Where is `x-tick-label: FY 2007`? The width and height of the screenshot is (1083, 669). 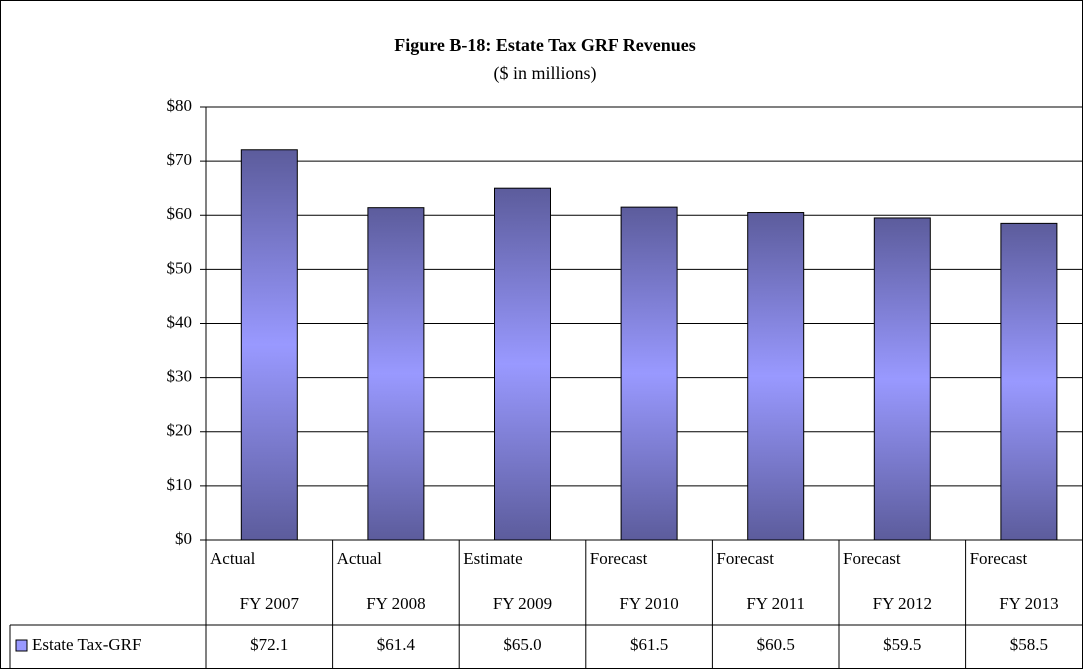
x-tick-label: FY 2007 is located at coordinates (270, 603).